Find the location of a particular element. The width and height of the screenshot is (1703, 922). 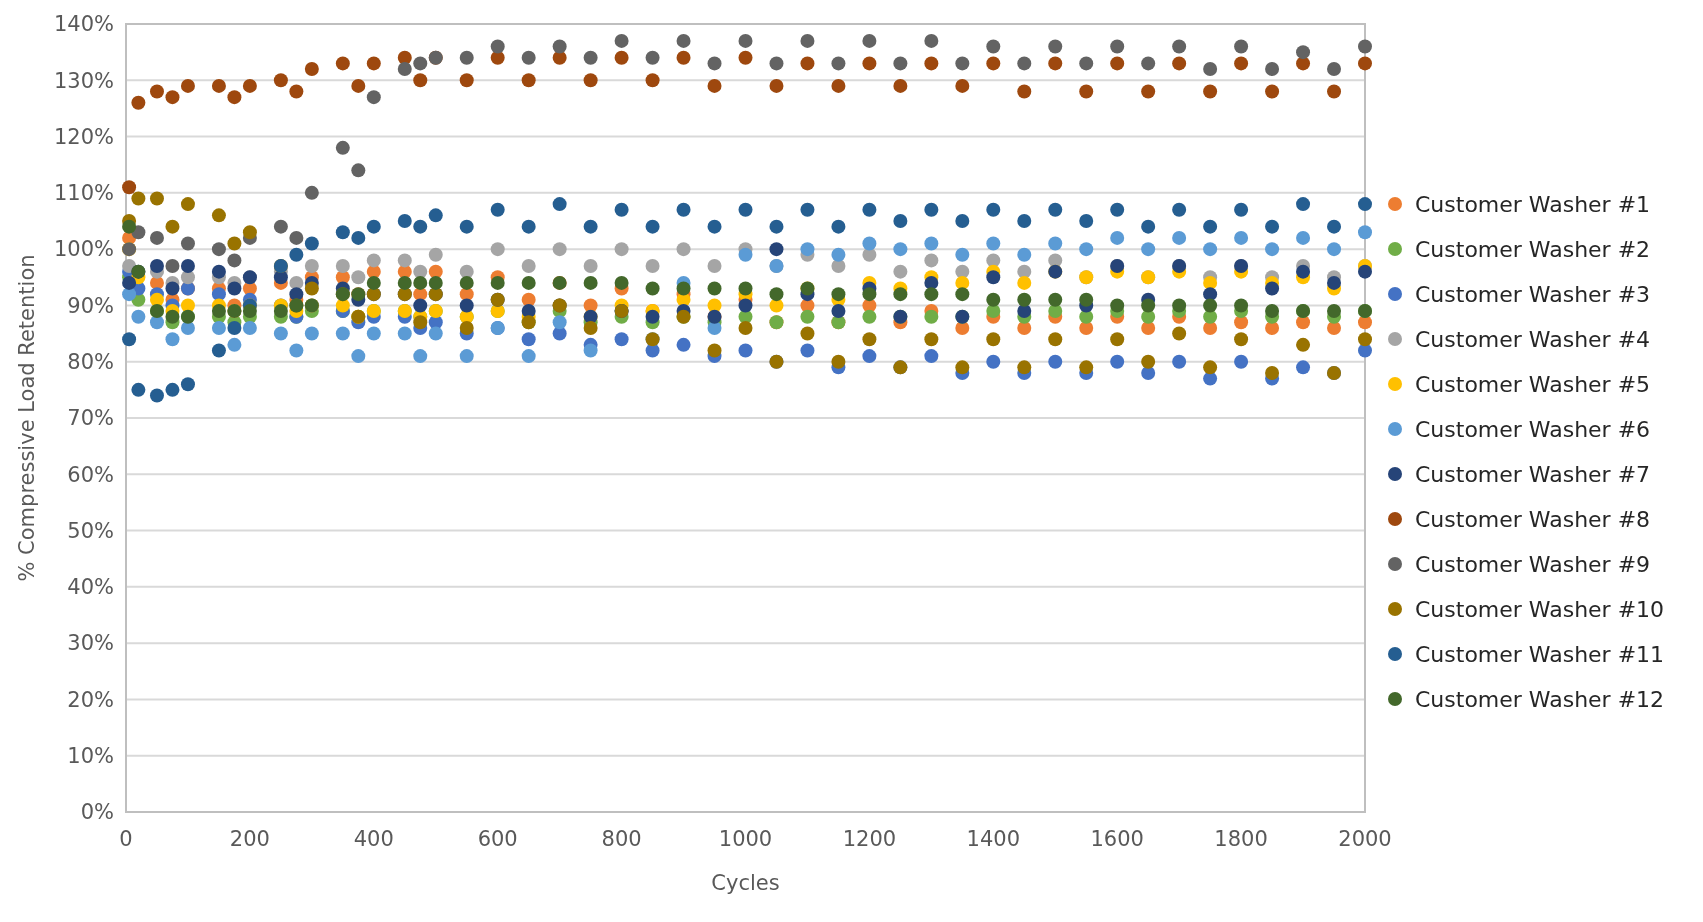

legend-label: Customer Washer #6 is located at coordinates (1533, 429).